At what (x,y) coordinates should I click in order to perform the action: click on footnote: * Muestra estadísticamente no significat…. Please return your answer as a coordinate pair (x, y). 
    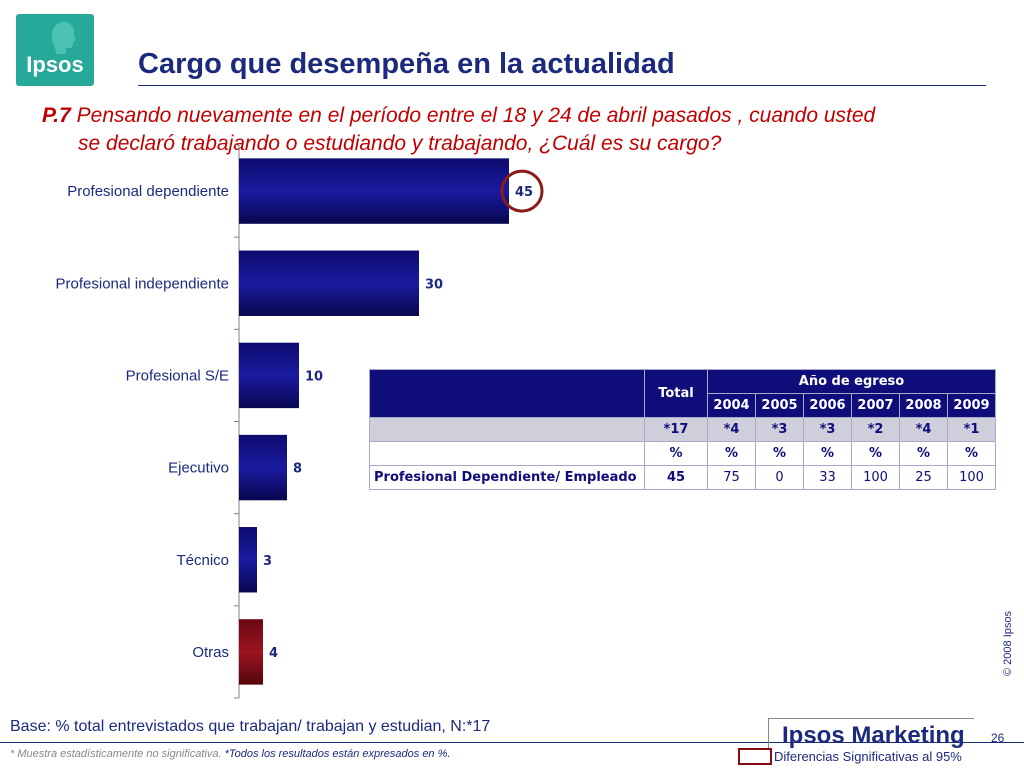
    Looking at the image, I should click on (230, 754).